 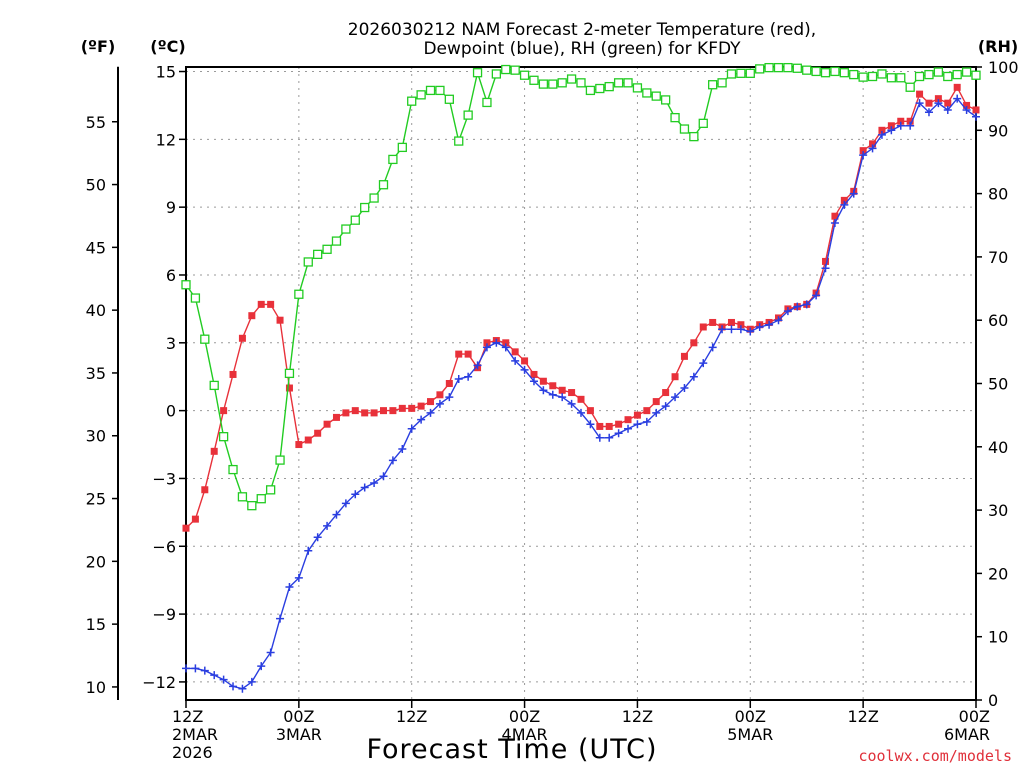 What do you see at coordinates (998, 46) in the screenshot?
I see `rh-unit-label: (RH)` at bounding box center [998, 46].